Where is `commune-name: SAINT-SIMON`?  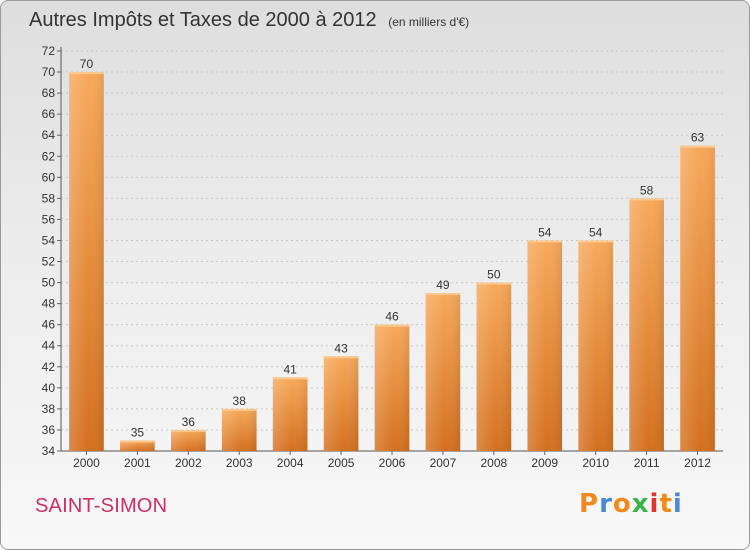
commune-name: SAINT-SIMON is located at coordinates (101, 506).